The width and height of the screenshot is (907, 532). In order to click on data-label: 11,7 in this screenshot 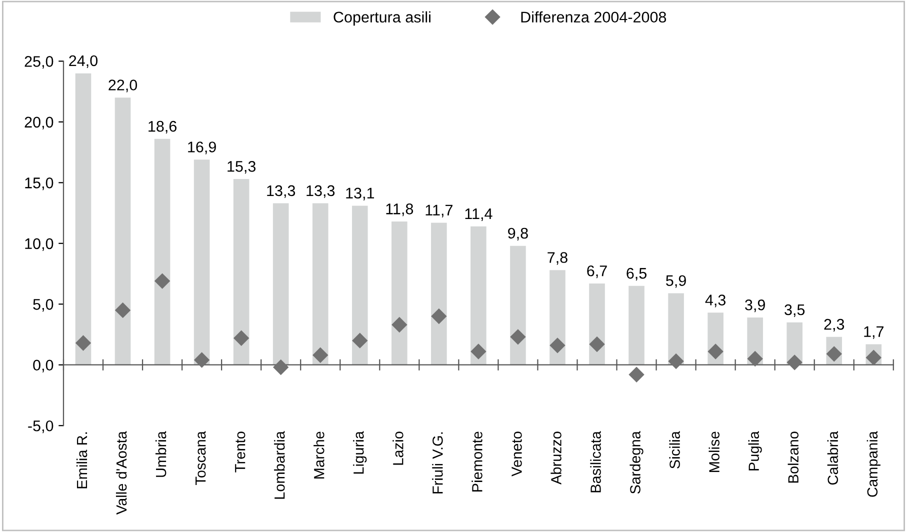, I will do `click(439, 211)`.